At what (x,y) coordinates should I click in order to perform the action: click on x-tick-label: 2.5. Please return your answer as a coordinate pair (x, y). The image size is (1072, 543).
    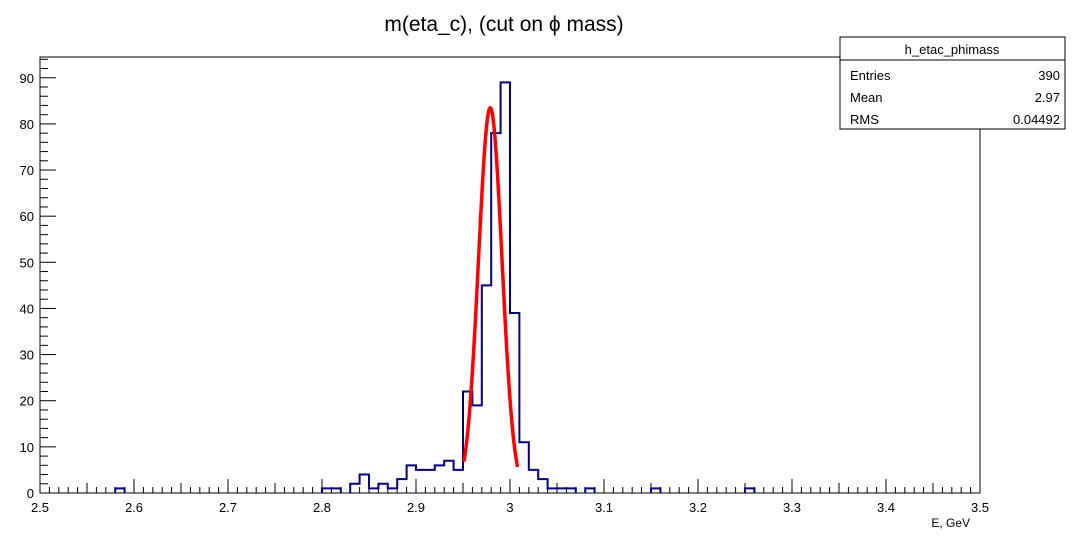
    Looking at the image, I should click on (40, 507).